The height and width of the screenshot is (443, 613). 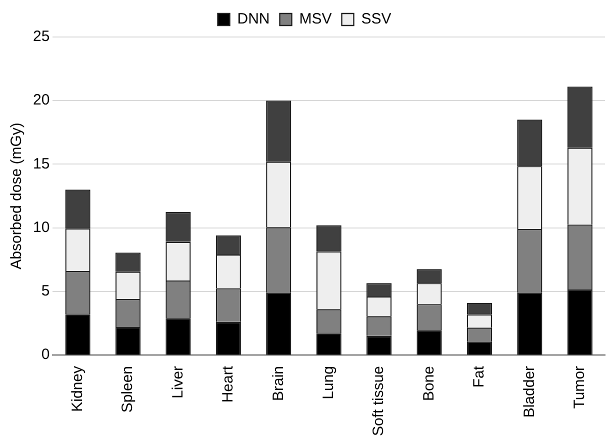 I want to click on x-tick-label: Bone, so click(x=429, y=384).